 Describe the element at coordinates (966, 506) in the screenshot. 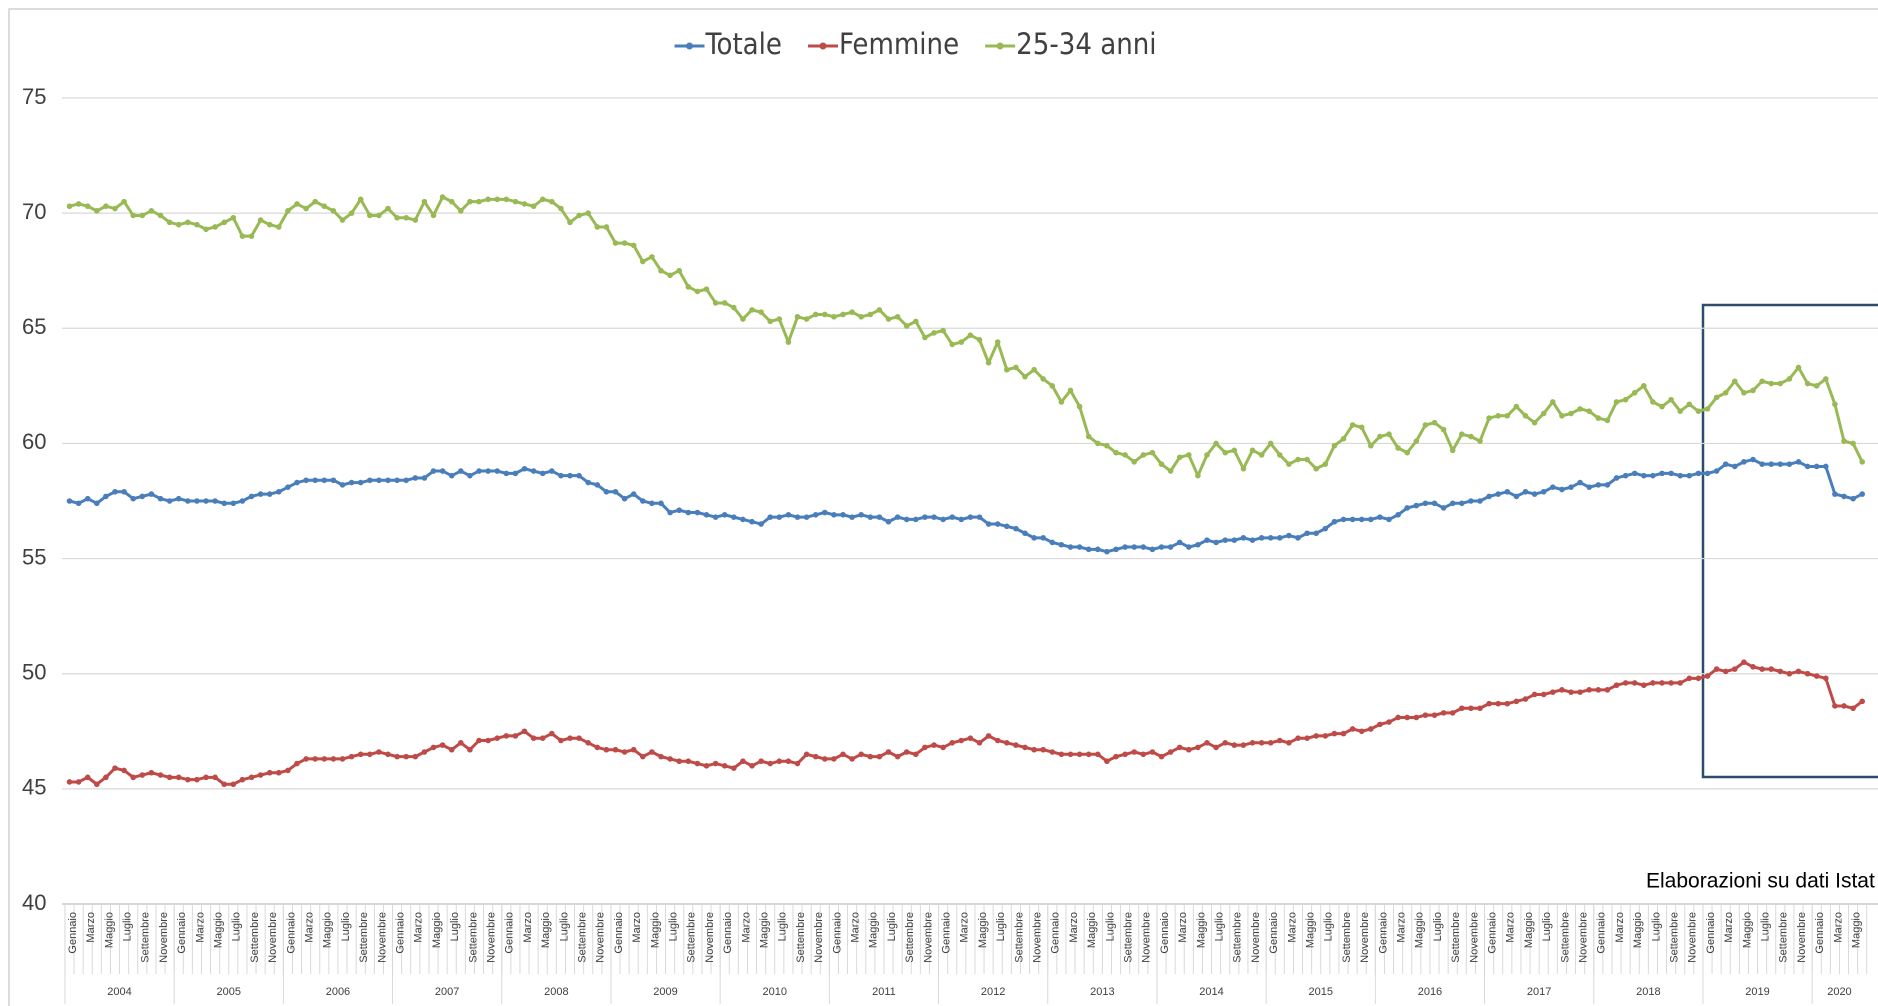

I see `series-line` at that location.